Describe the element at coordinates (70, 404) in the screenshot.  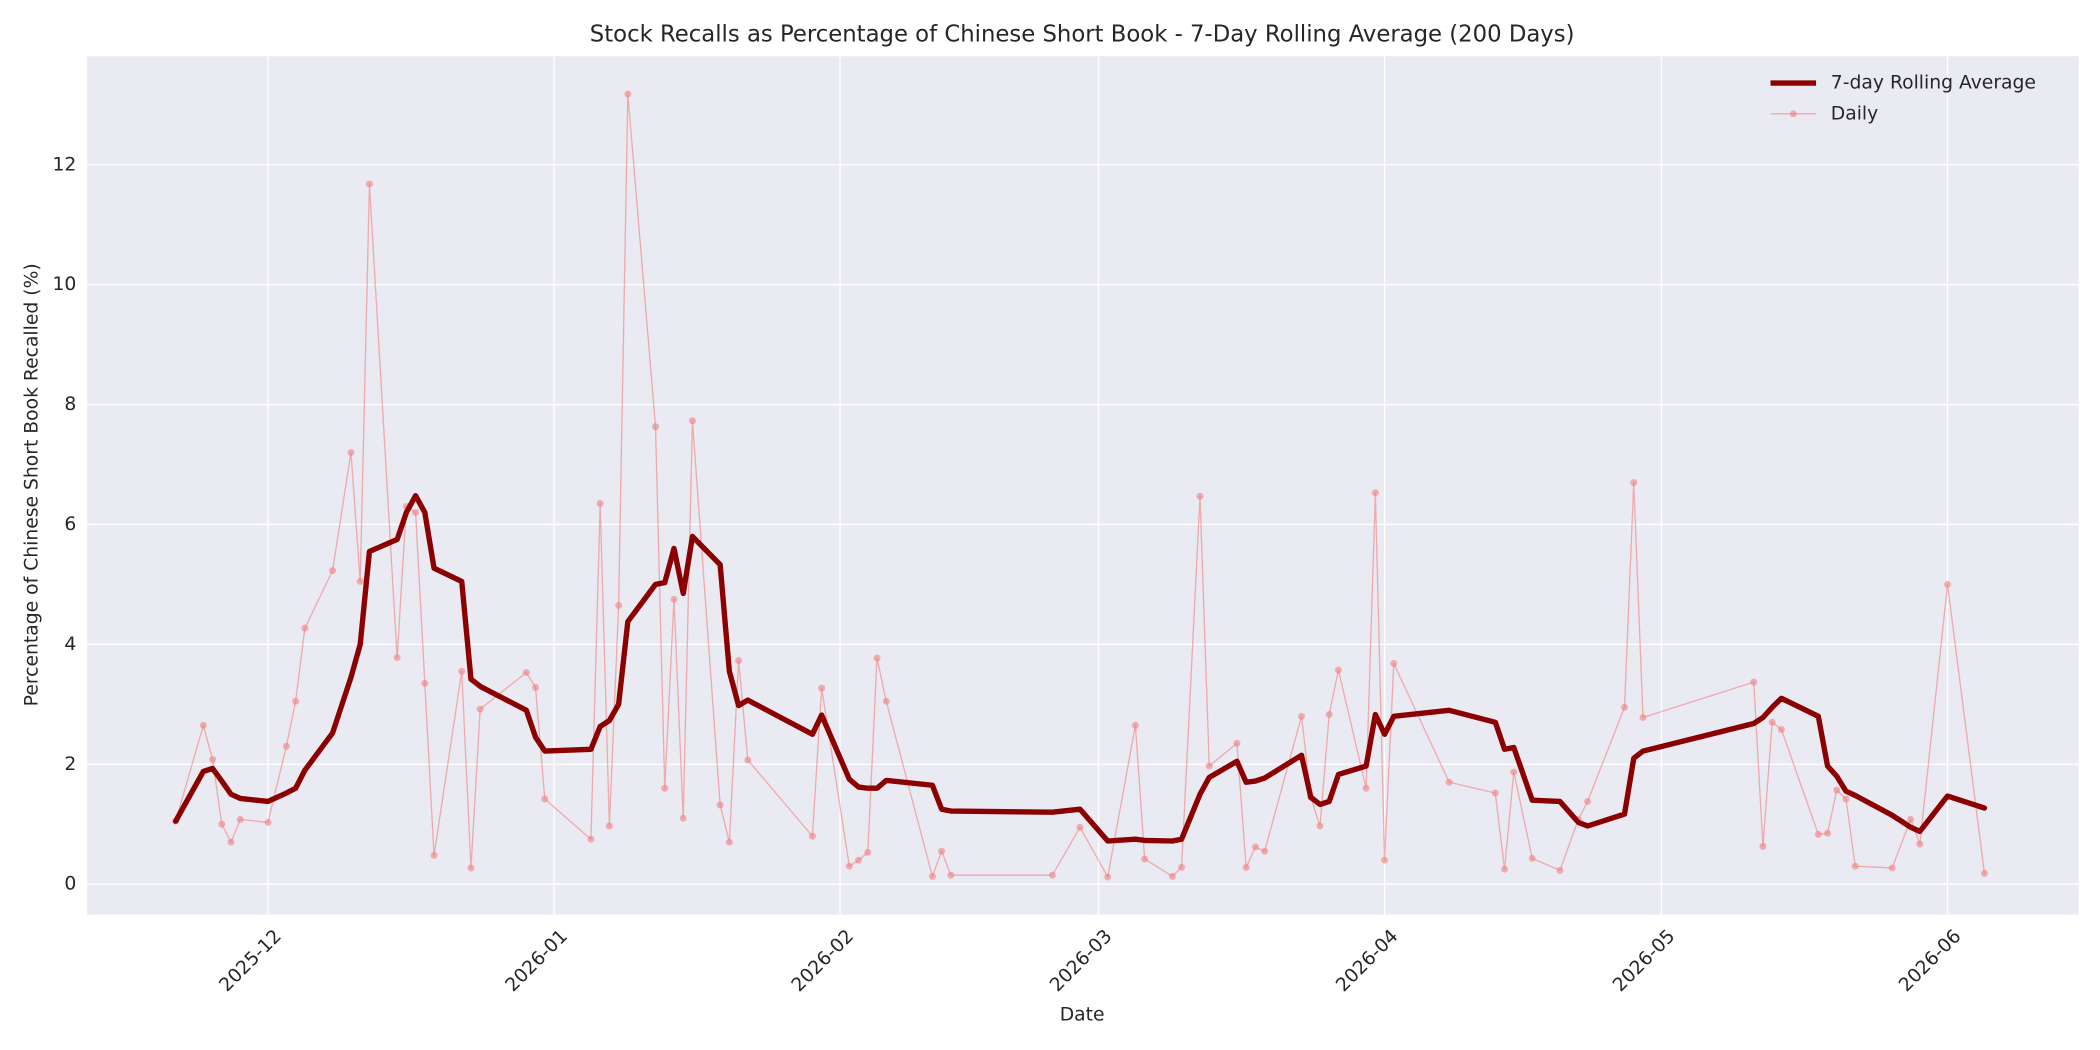
I see `y-tick-label: 8` at that location.